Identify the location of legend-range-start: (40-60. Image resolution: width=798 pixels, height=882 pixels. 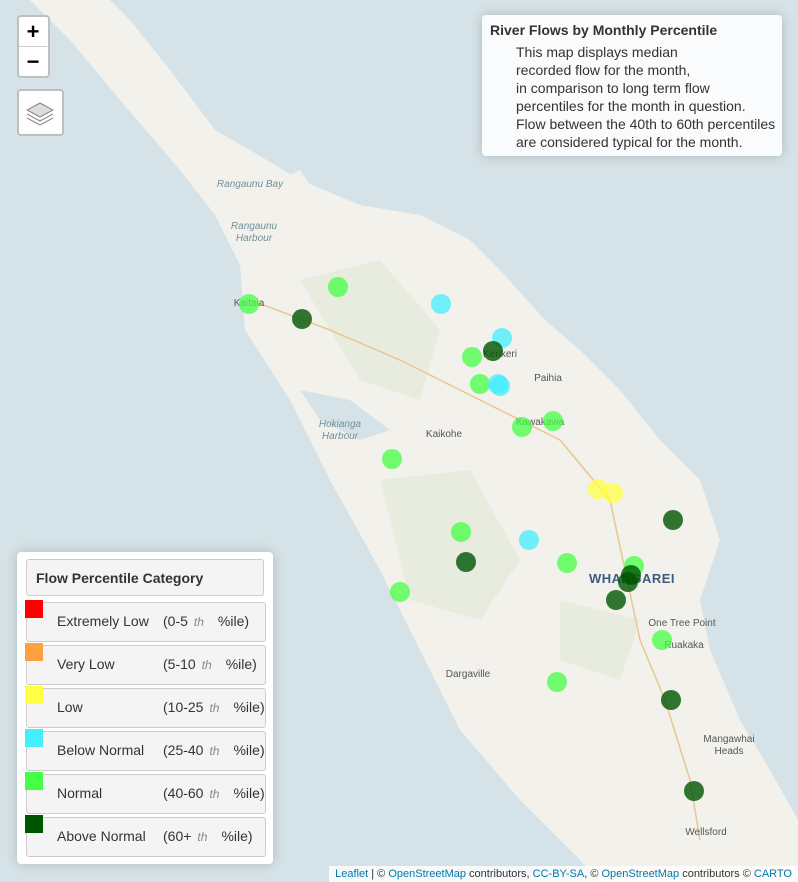
(183, 793).